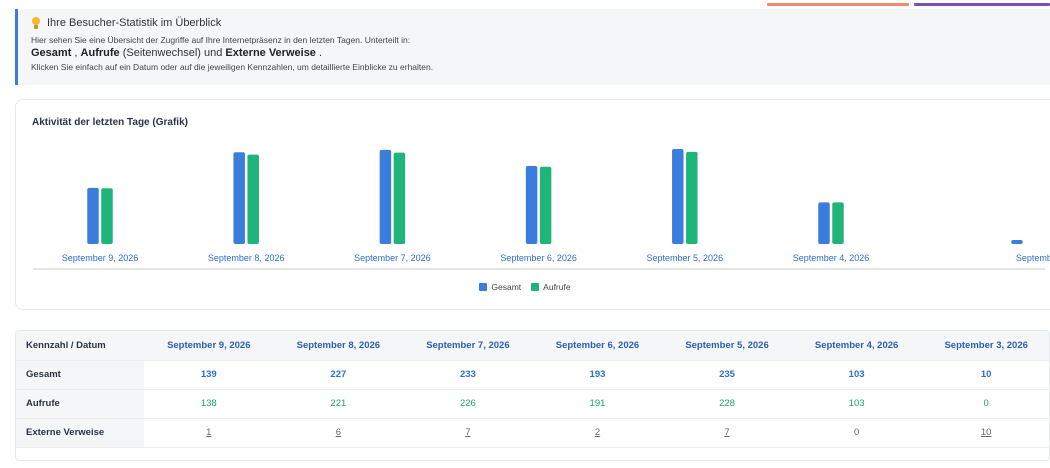  Describe the element at coordinates (100, 53) in the screenshot. I see `term-views: Aufrufe` at that location.